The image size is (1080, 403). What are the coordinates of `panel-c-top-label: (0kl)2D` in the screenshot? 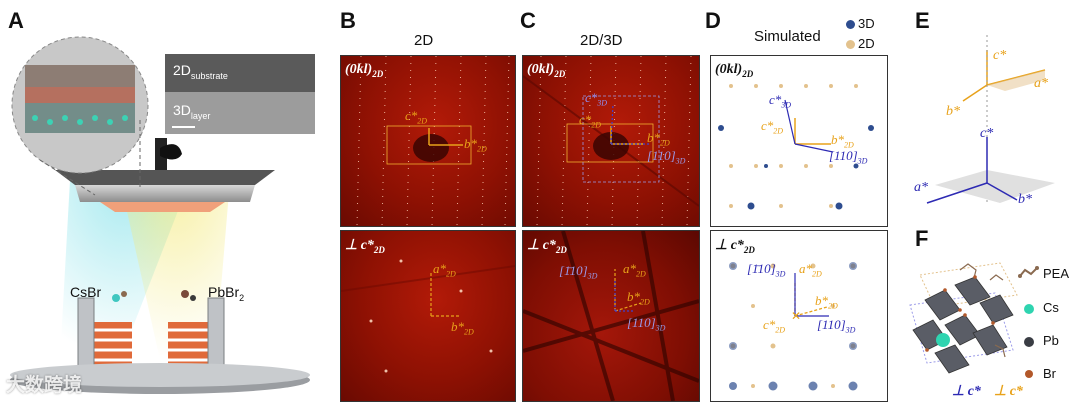 It's located at (546, 70).